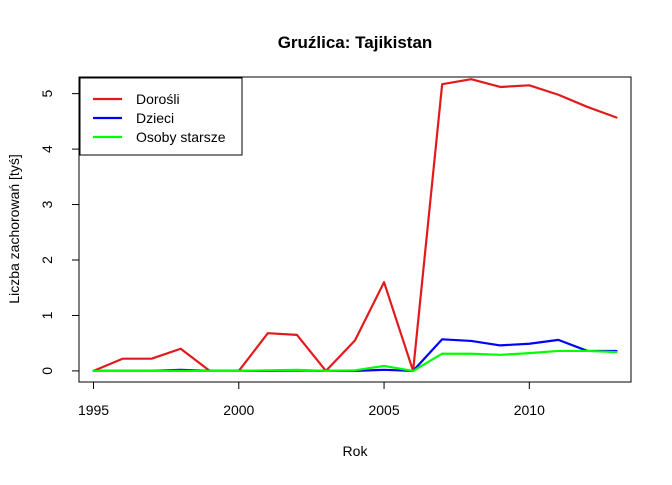 The height and width of the screenshot is (485, 672). Describe the element at coordinates (383, 410) in the screenshot. I see `x-tick-label: 2005` at that location.